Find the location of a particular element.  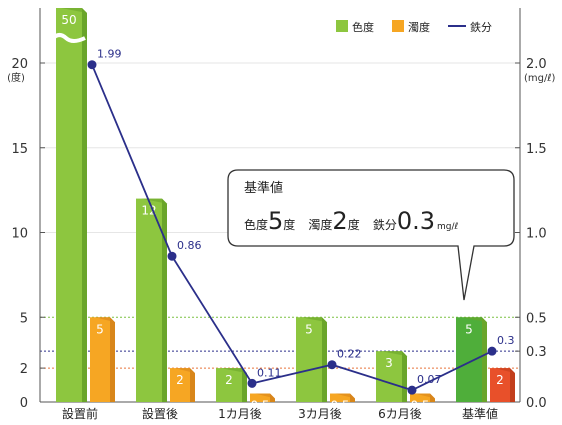

right-axis-unit: (mg/ℓ) is located at coordinates (539, 78).